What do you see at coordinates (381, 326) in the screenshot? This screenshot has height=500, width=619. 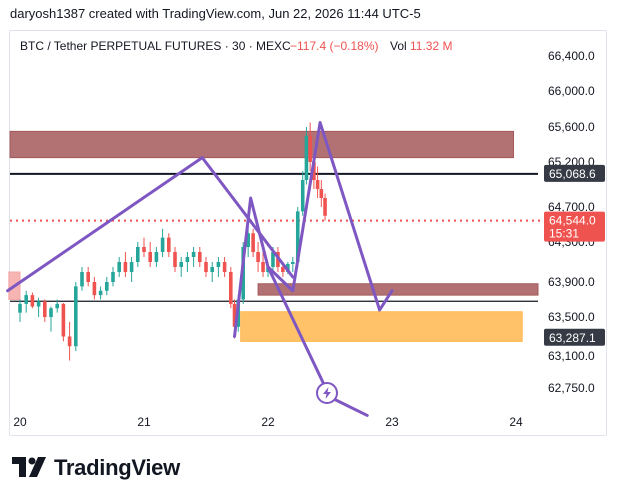 I see `demand-zone` at bounding box center [381, 326].